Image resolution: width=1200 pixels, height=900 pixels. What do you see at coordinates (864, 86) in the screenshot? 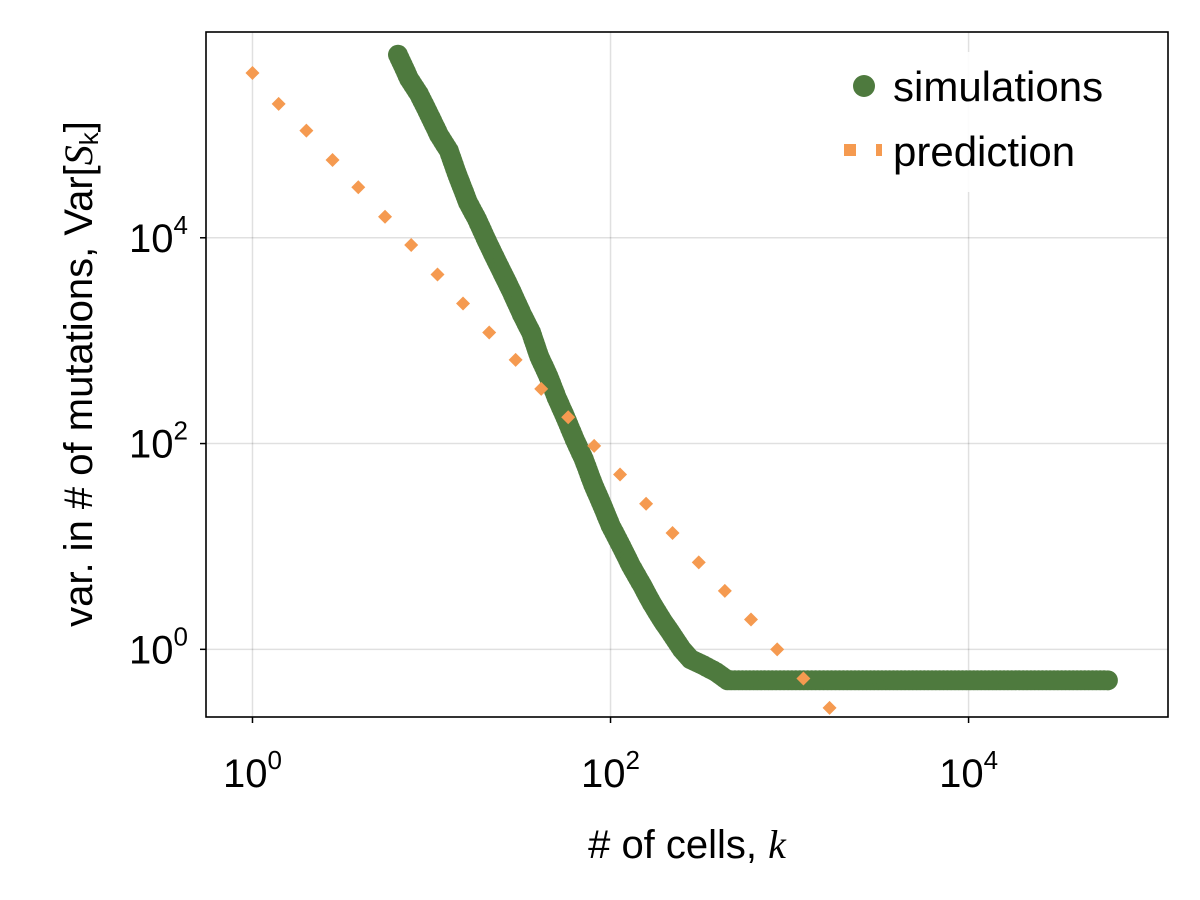
I see `legend-simulations-marker` at bounding box center [864, 86].